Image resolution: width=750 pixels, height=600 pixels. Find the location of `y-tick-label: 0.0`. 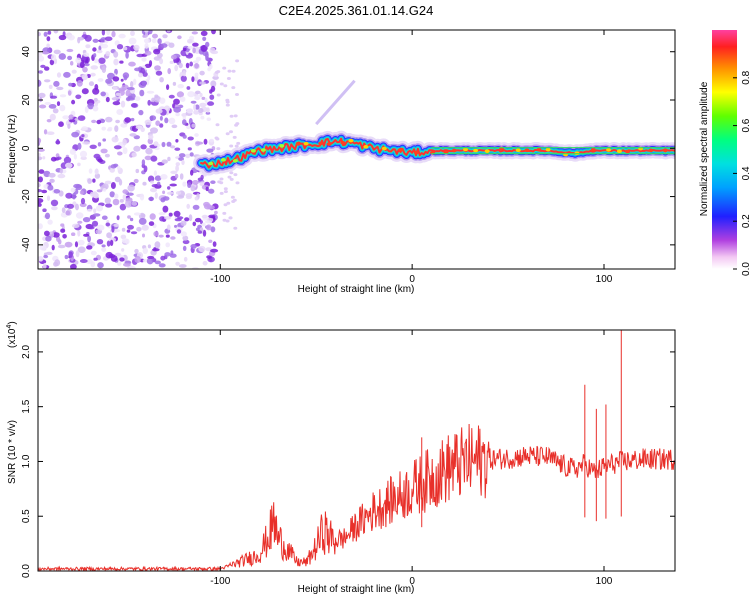

y-tick-label: 0.0 is located at coordinates (26, 571).